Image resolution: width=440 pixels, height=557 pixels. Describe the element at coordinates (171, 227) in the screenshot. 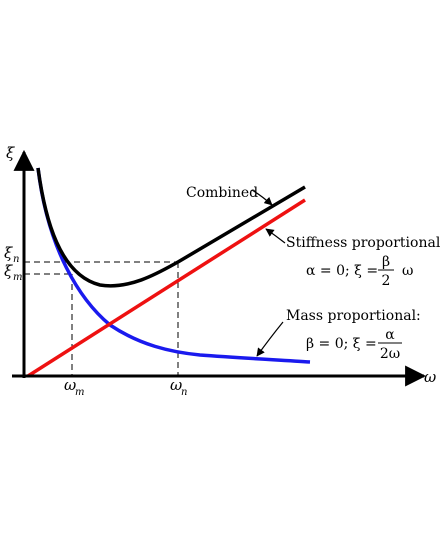

I see `combined-curve` at that location.